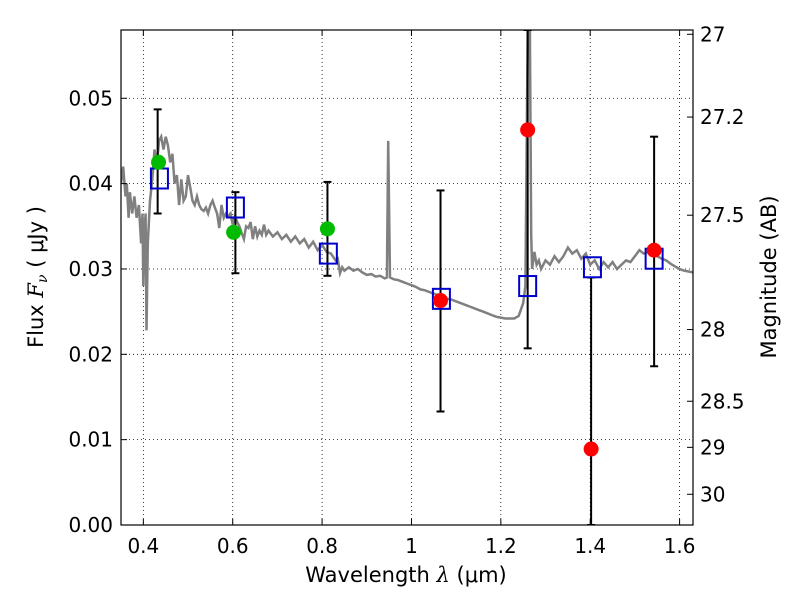 This screenshot has height=600, width=800. Describe the element at coordinates (90, 184) in the screenshot. I see `y-tick-label-4: 0.04` at that location.